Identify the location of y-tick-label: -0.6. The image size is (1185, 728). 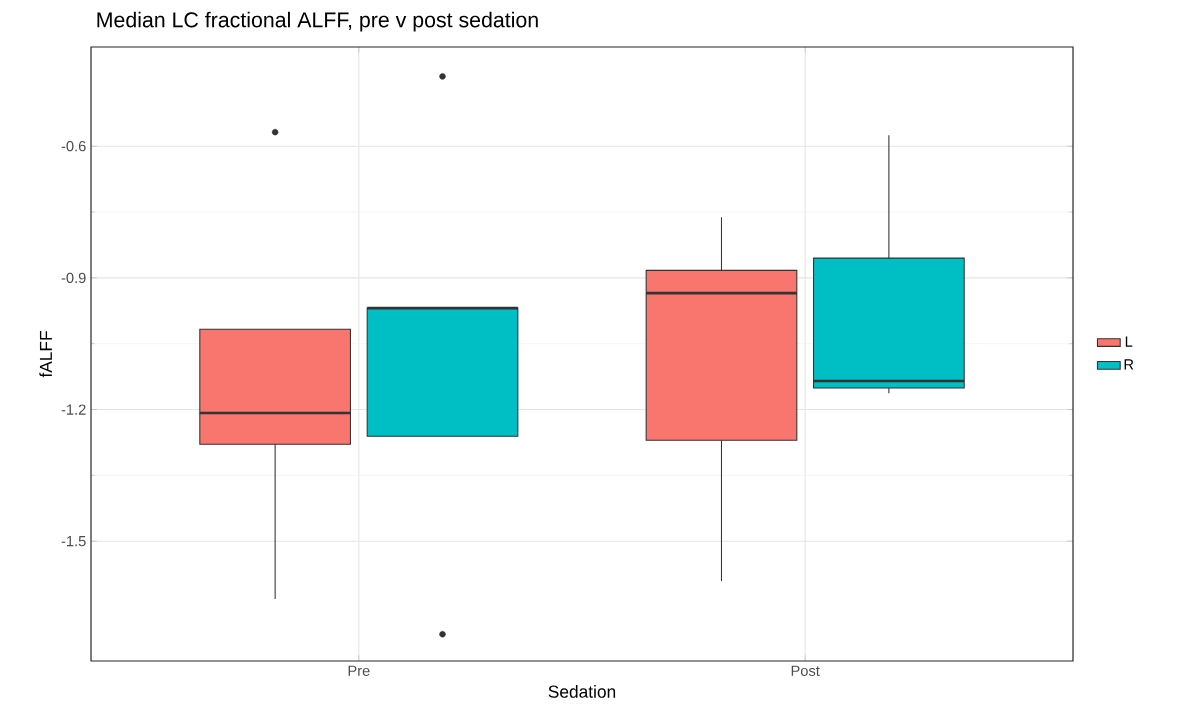
(73, 146).